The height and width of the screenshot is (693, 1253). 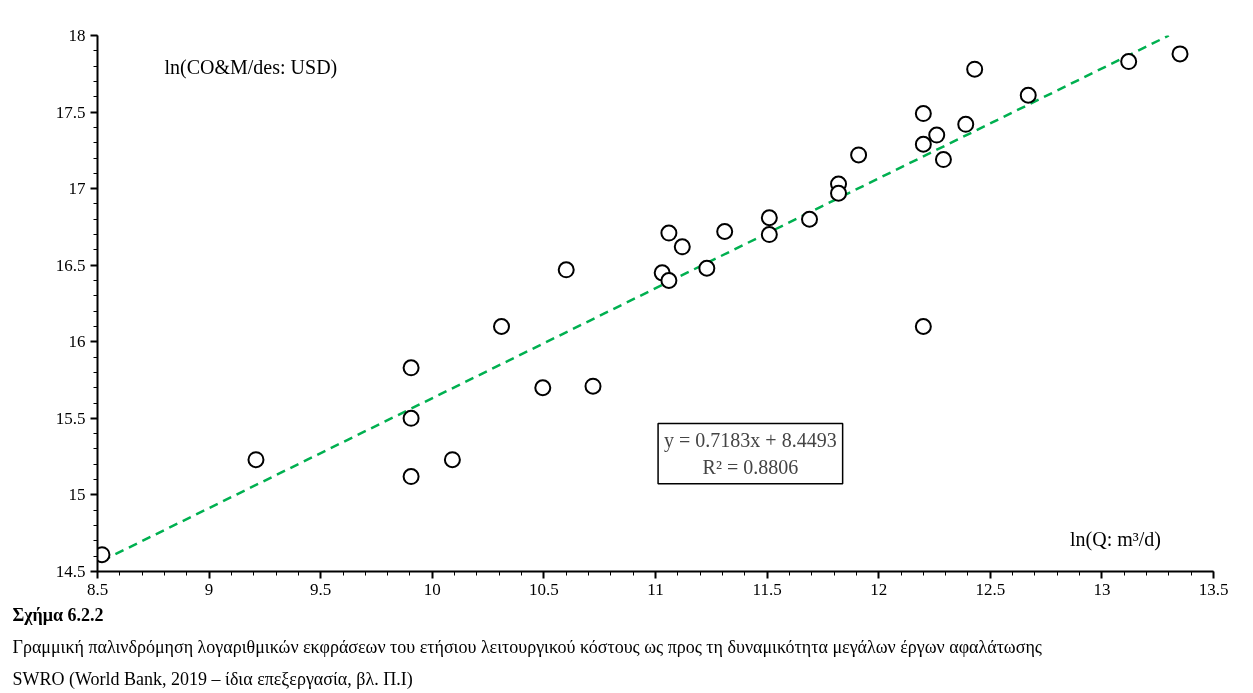 What do you see at coordinates (432, 589) in the screenshot?
I see `x-tick-label: 10` at bounding box center [432, 589].